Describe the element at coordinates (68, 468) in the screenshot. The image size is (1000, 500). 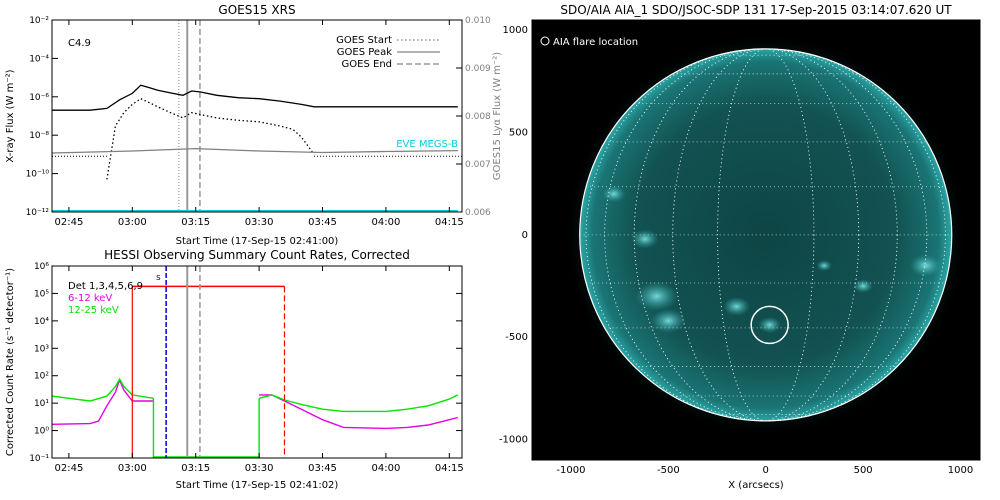
I see `hessi-xtick-label-0: 02:45` at that location.